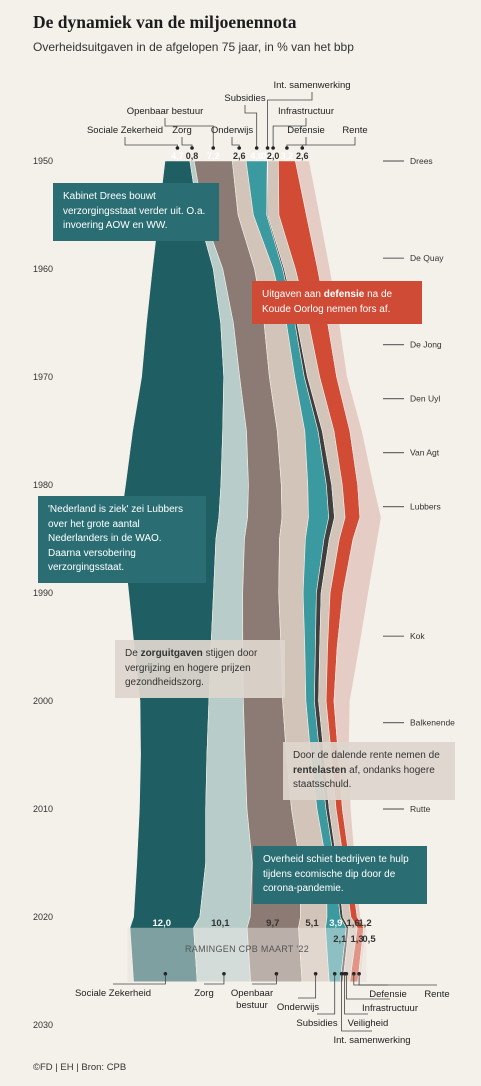 The height and width of the screenshot is (1086, 481). What do you see at coordinates (43, 377) in the screenshot?
I see `year-tick-1970: 1970` at bounding box center [43, 377].